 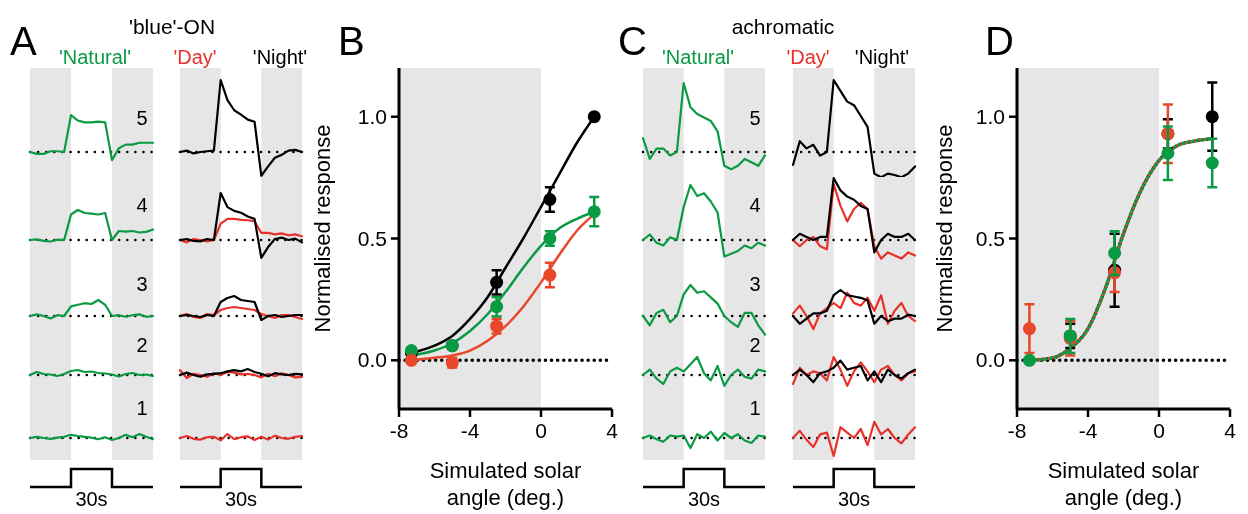 I want to click on text: 'blue'-ON, so click(x=172, y=26).